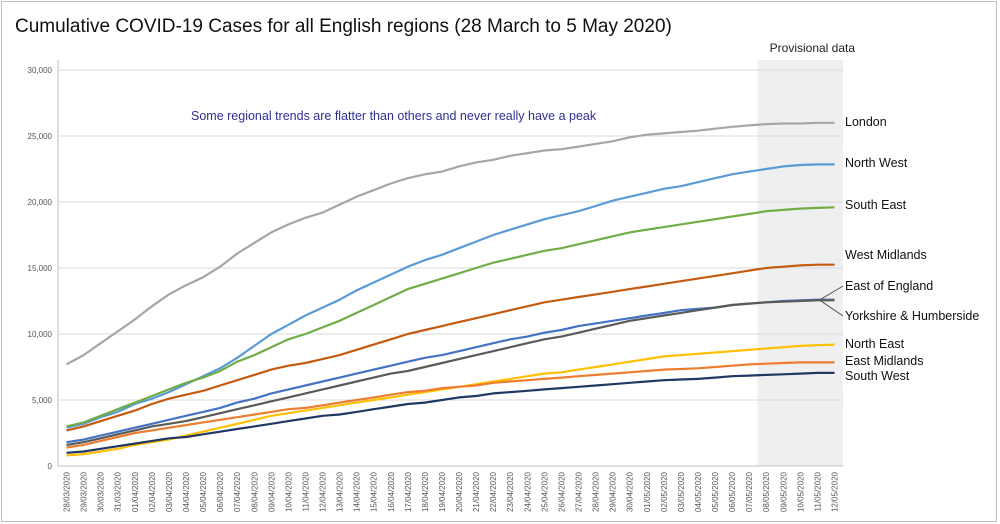 Image resolution: width=1000 pixels, height=524 pixels. What do you see at coordinates (220, 491) in the screenshot?
I see `x-tick-label: 06/04/2020` at bounding box center [220, 491].